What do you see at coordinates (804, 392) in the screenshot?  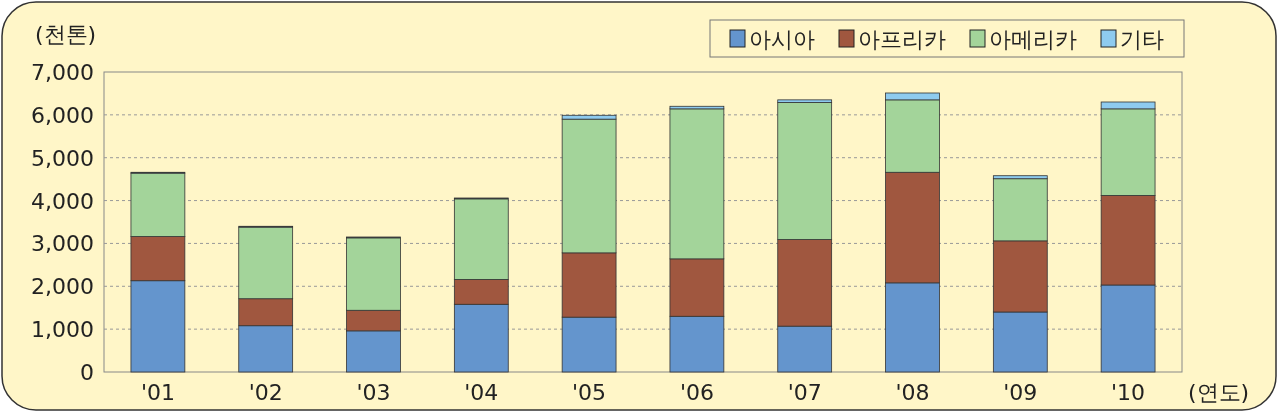 I see `x-tick-label: '07` at bounding box center [804, 392].